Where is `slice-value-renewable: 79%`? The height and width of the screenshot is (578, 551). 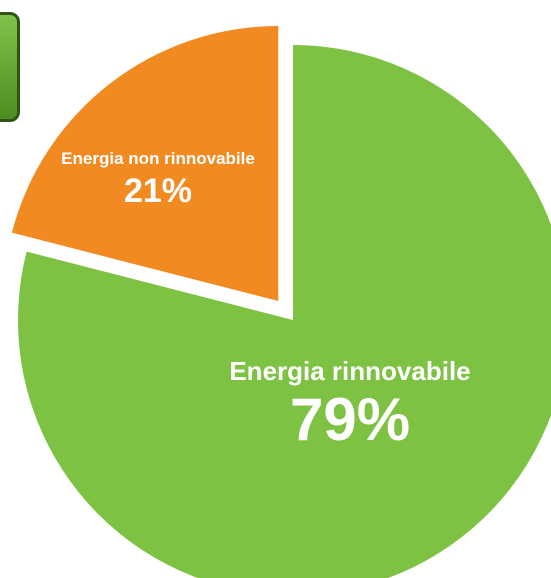
slice-value-renewable: 79% is located at coordinates (350, 419).